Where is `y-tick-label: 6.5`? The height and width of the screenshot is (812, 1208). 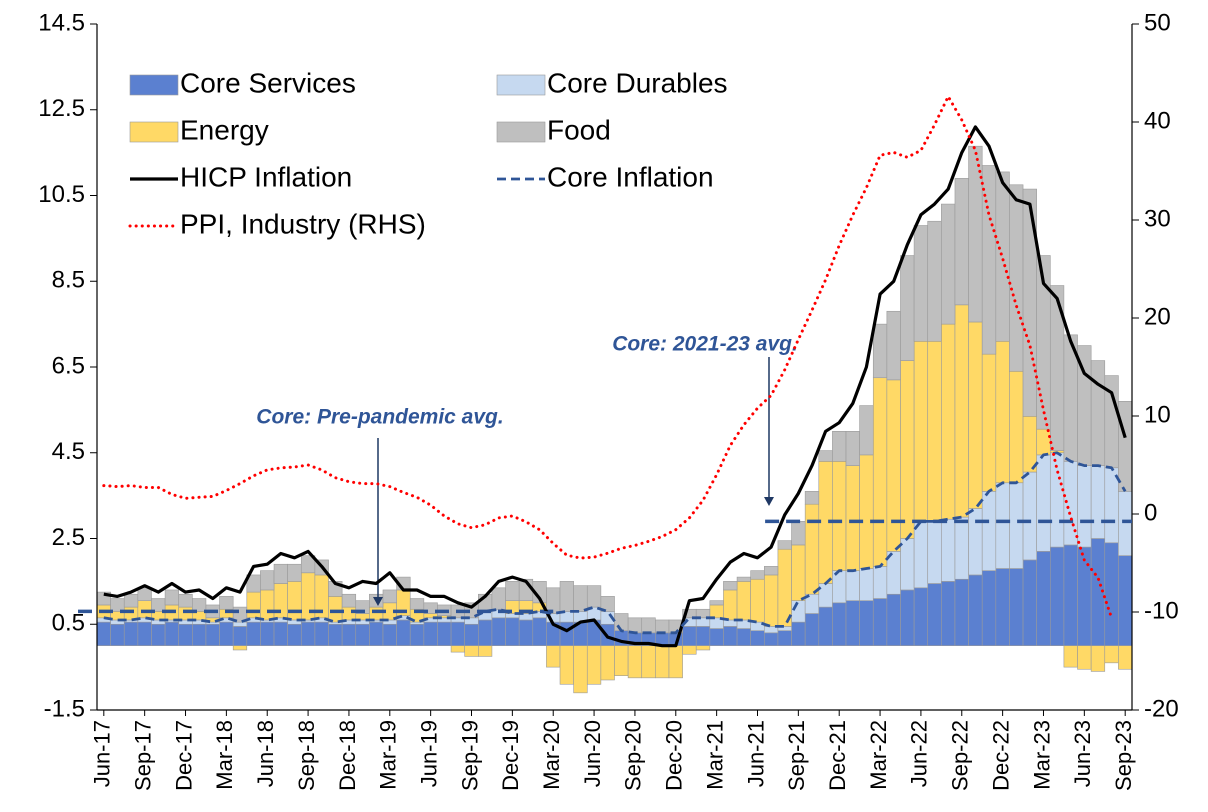 y-tick-label: 6.5 is located at coordinates (68, 365).